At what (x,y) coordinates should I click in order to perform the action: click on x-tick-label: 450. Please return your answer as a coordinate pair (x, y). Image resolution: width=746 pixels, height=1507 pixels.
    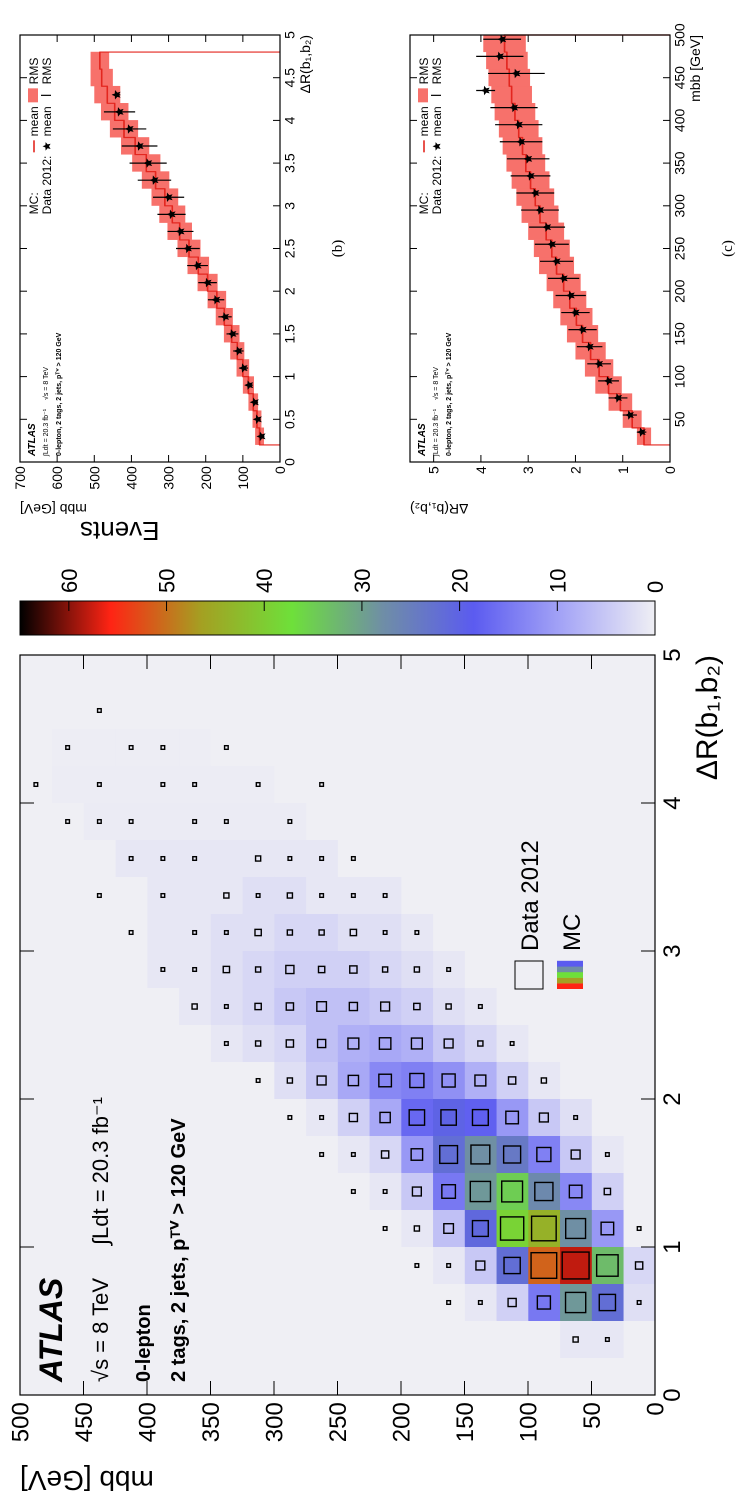
    Looking at the image, I should click on (680, 78).